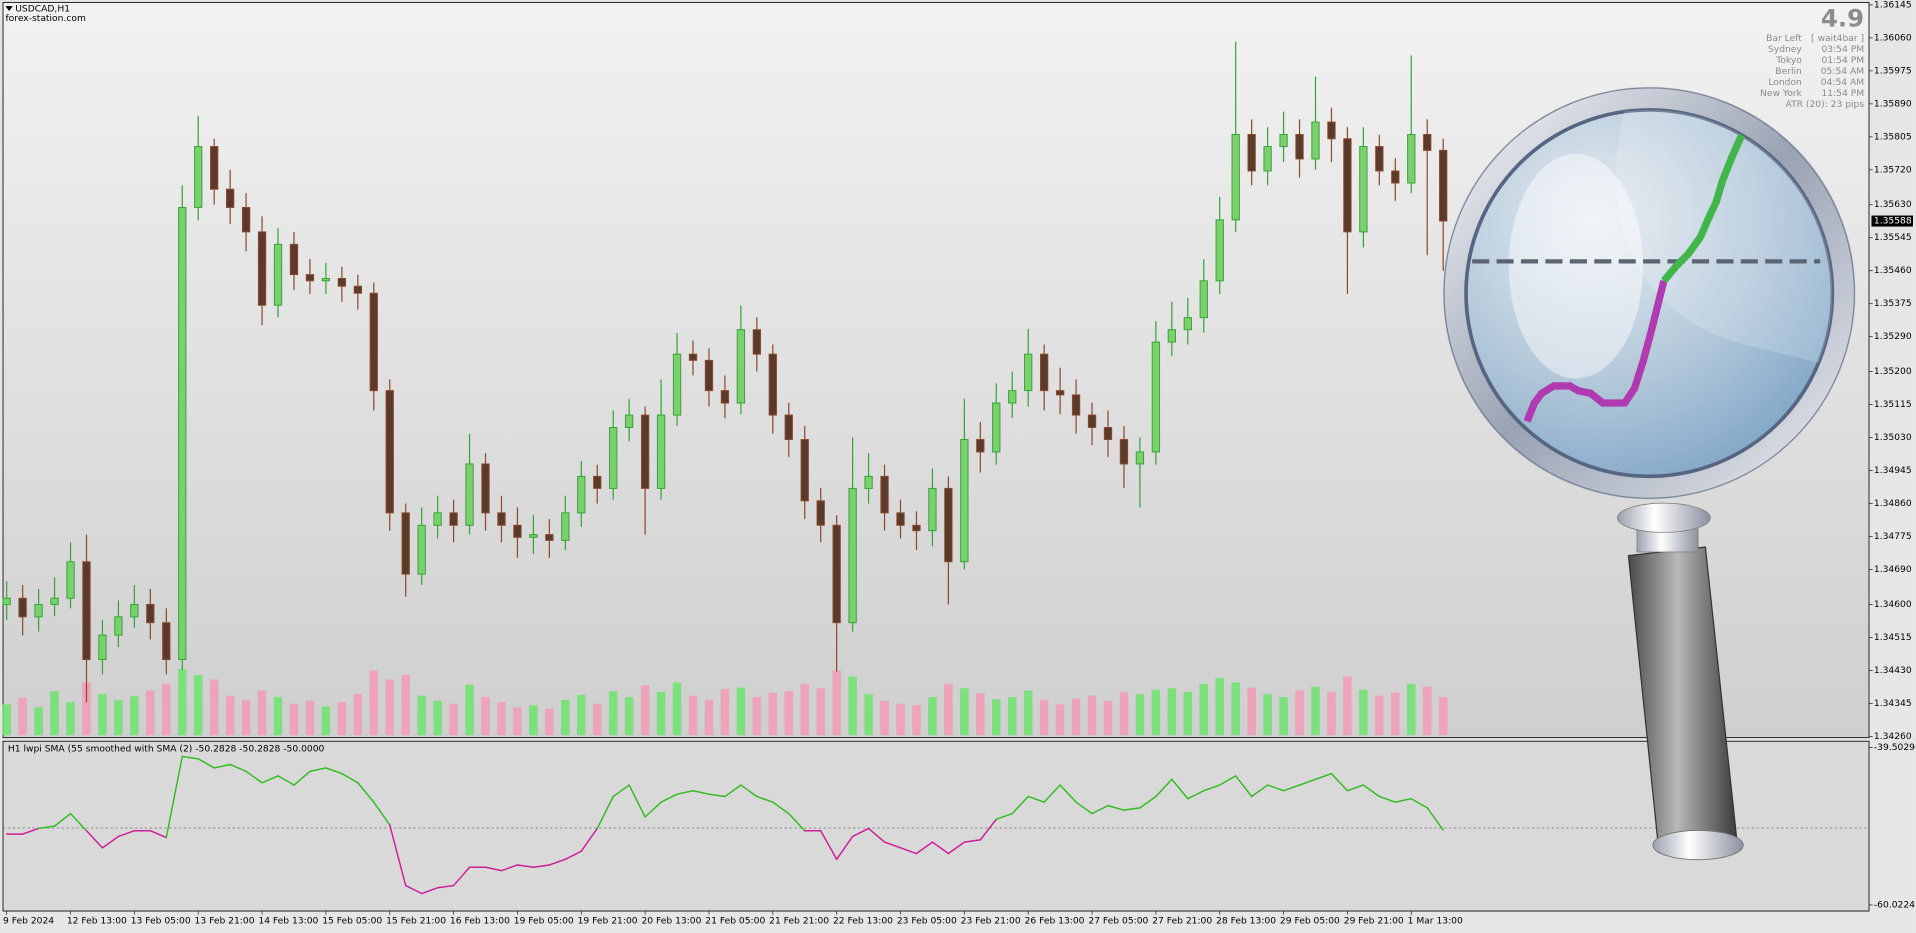 The height and width of the screenshot is (933, 1916). Describe the element at coordinates (1595, 351) in the screenshot. I see `lens-line-below` at that location.